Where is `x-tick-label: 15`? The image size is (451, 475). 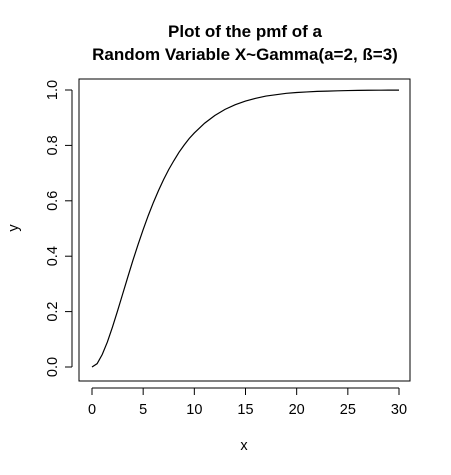
x-tick-label: 15 is located at coordinates (245, 410).